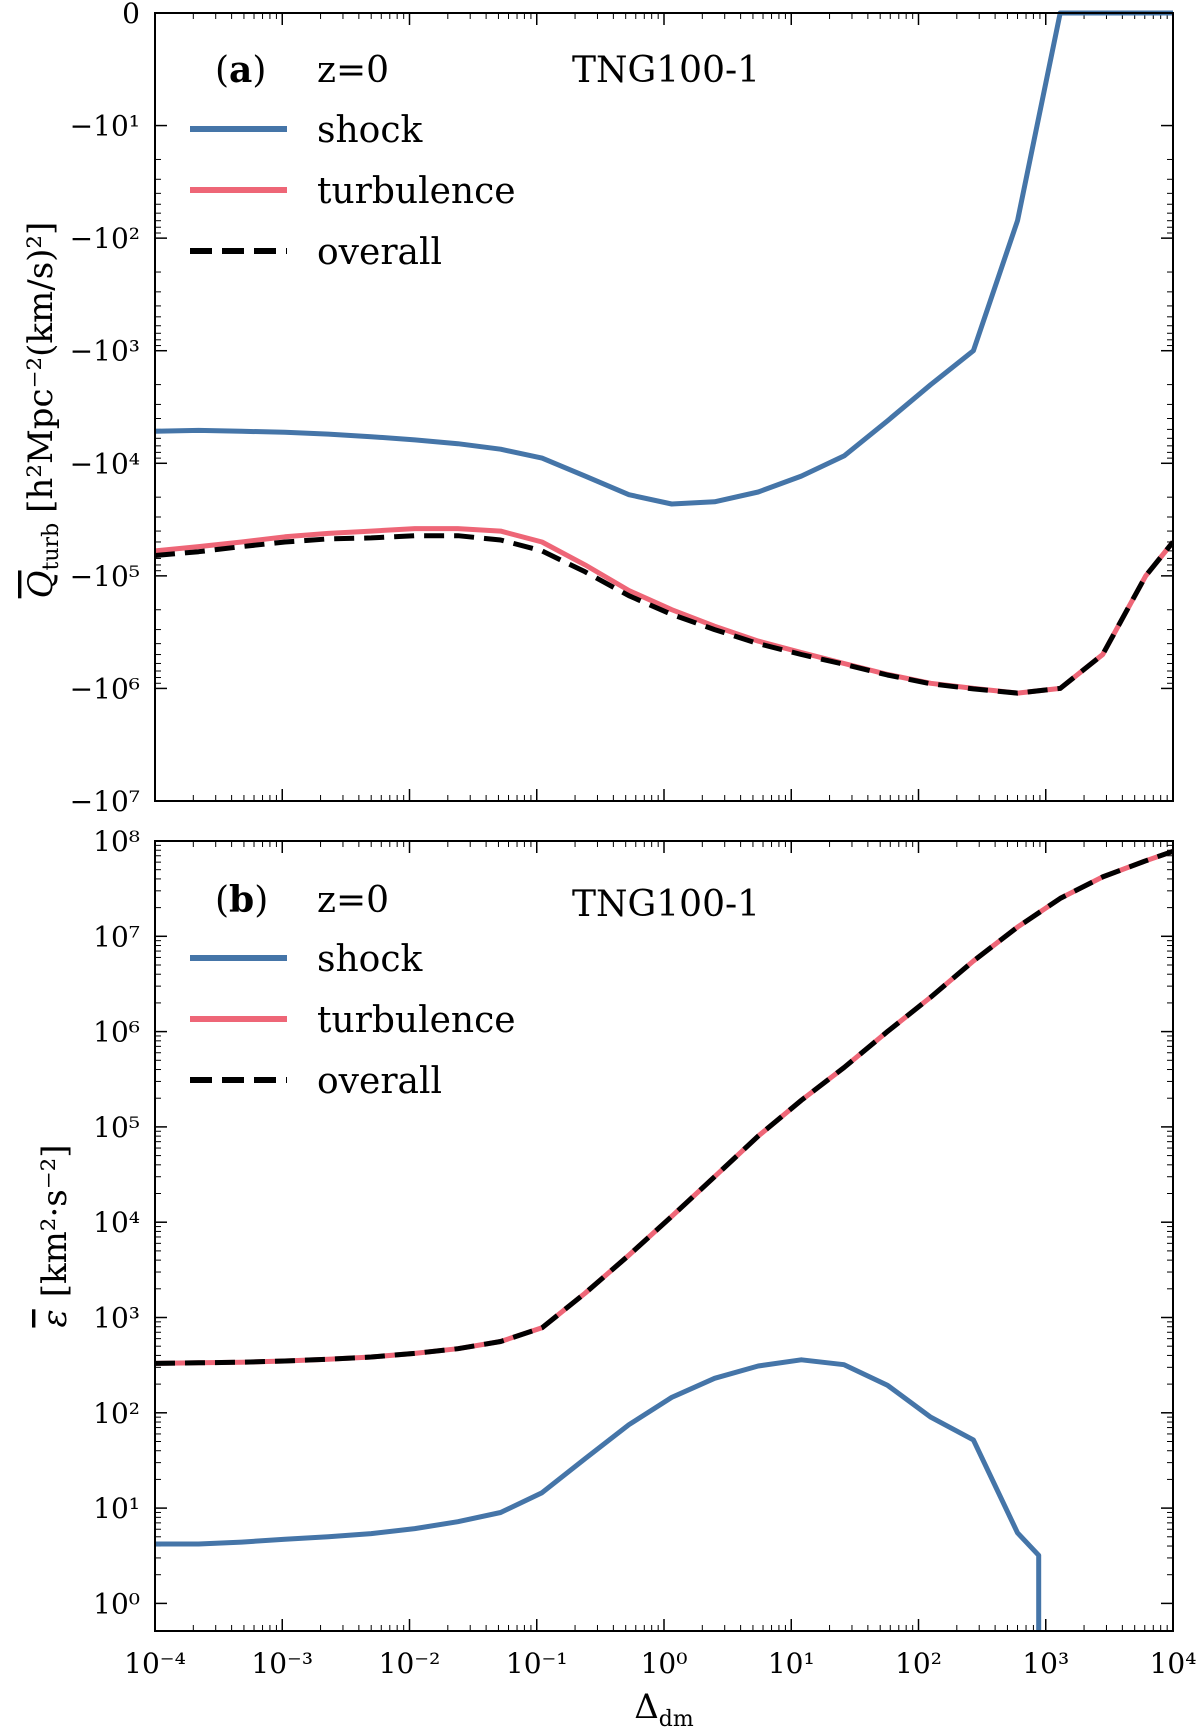 This screenshot has height=1731, width=1200. I want to click on panel-b-x-tick-label: 10⁻², so click(410, 1663).